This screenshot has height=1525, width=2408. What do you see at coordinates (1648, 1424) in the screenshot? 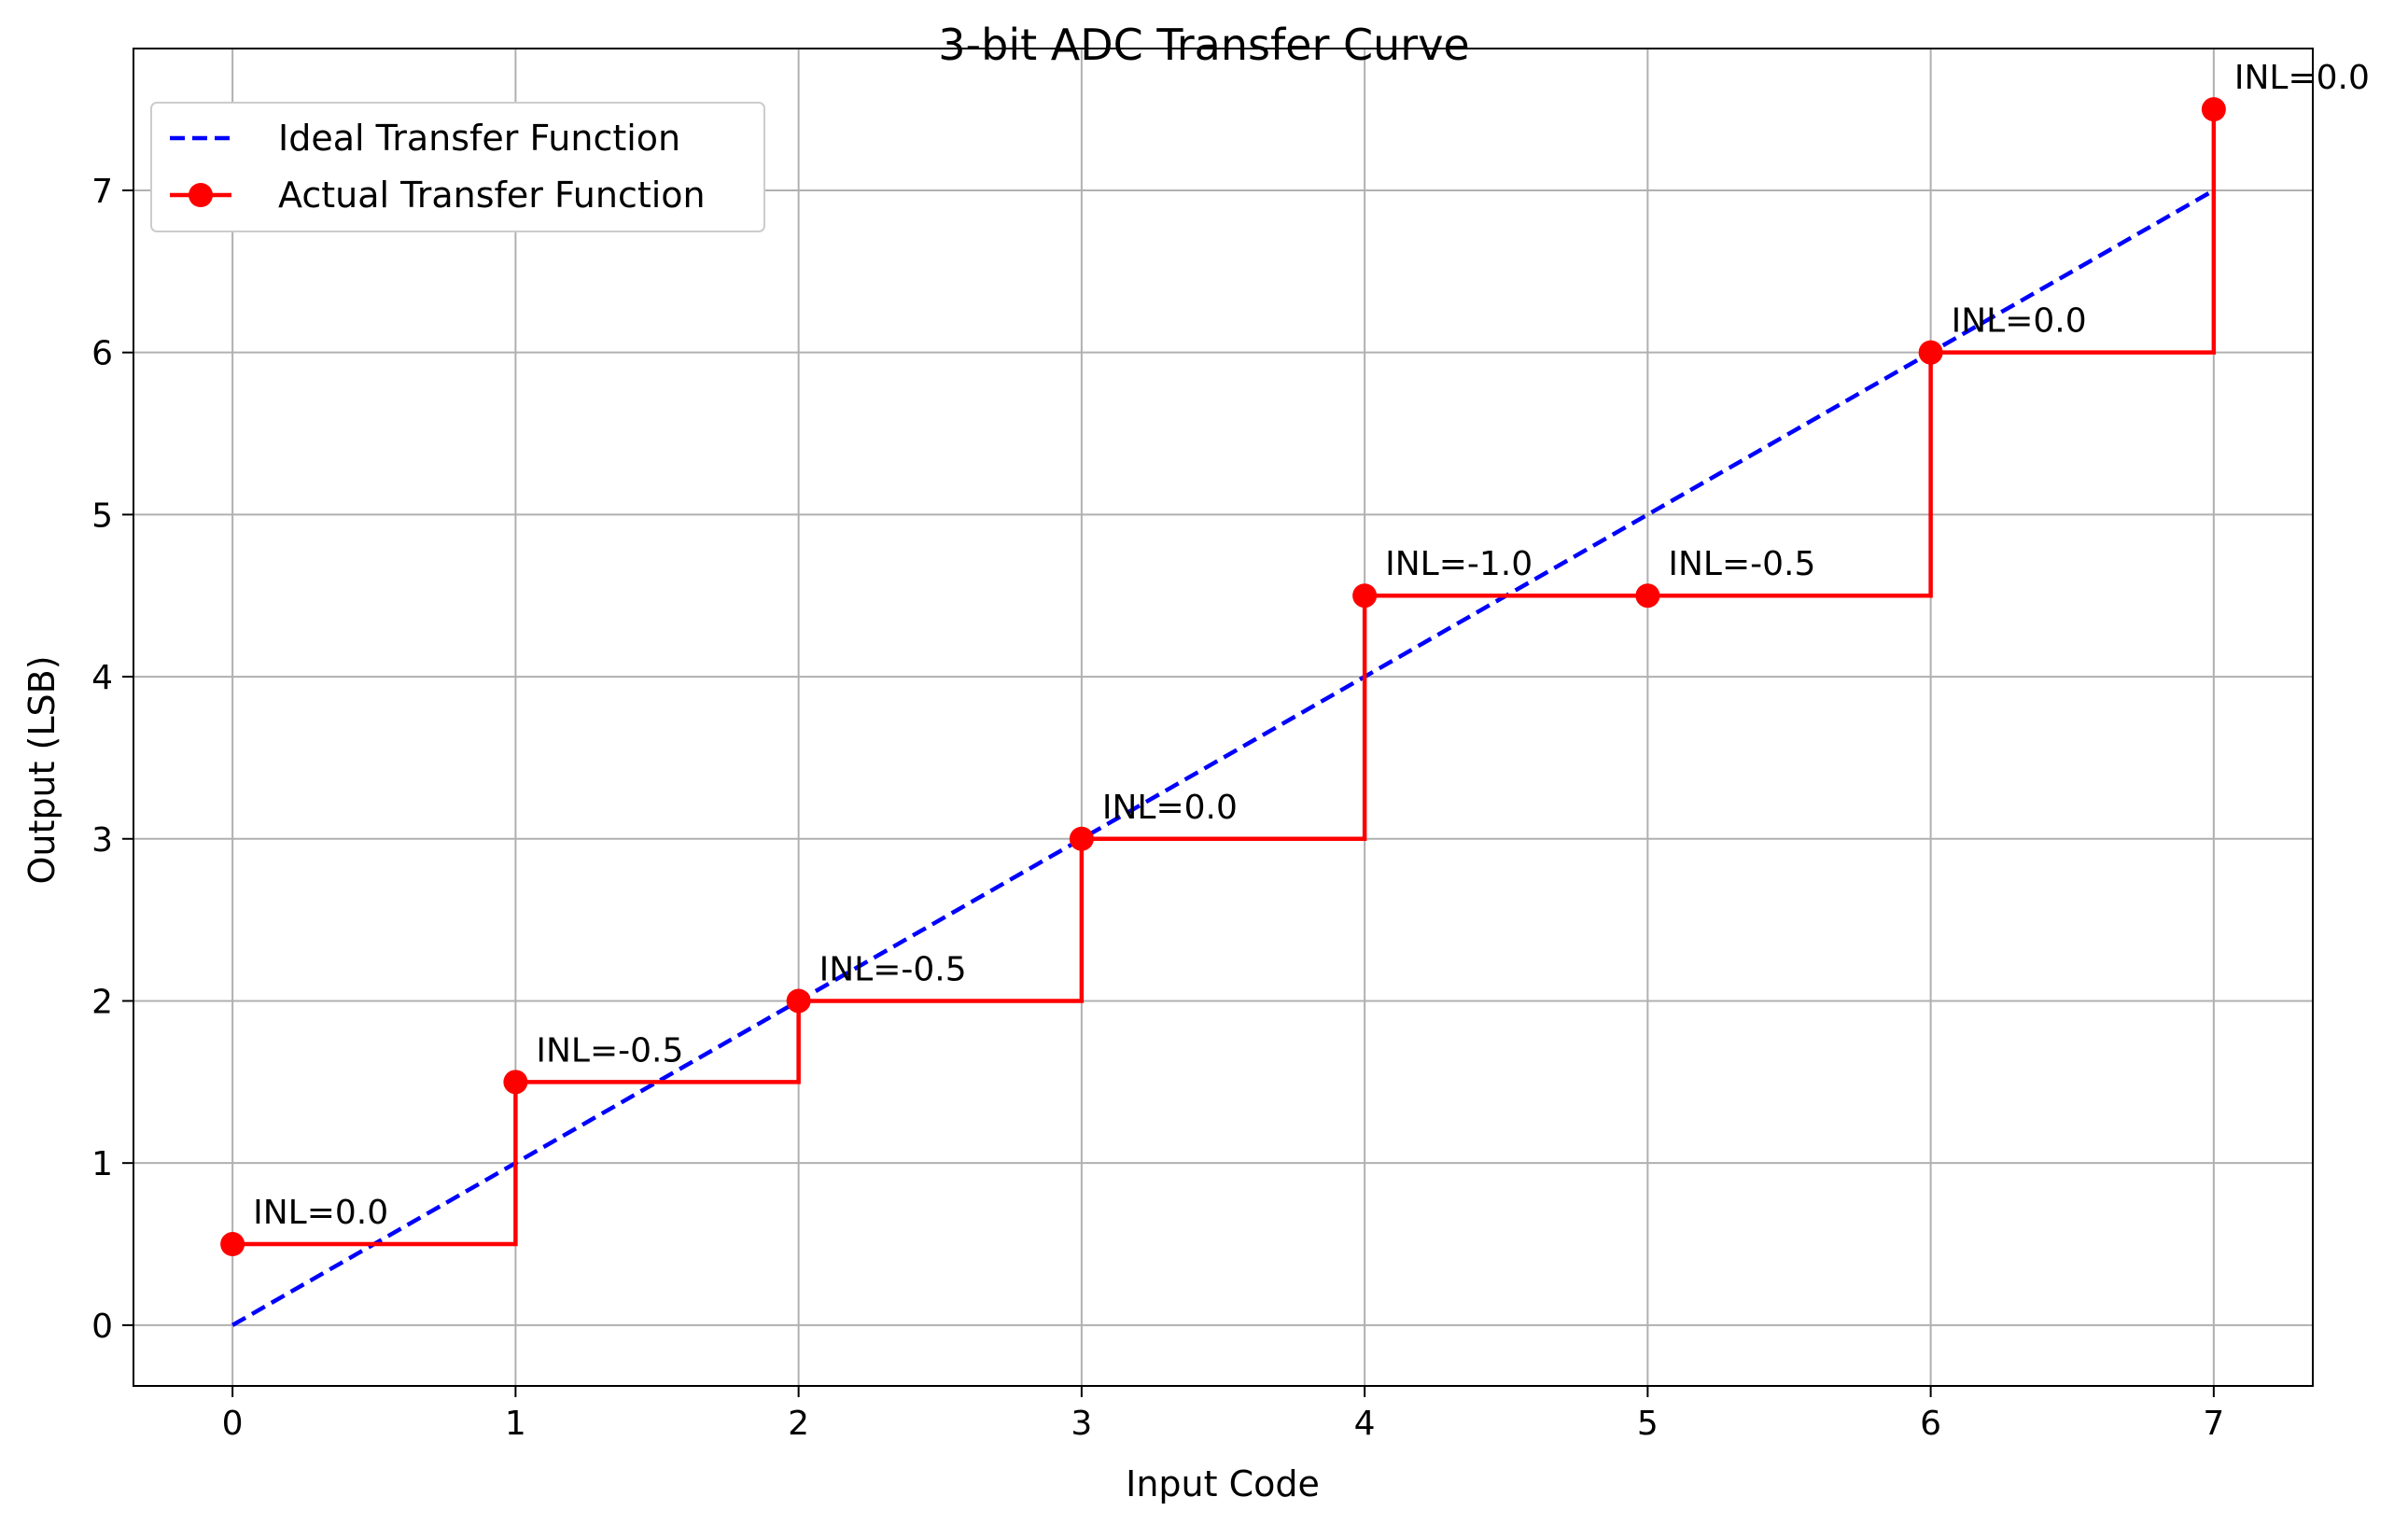
I see `x-tick-label: 5` at bounding box center [1648, 1424].